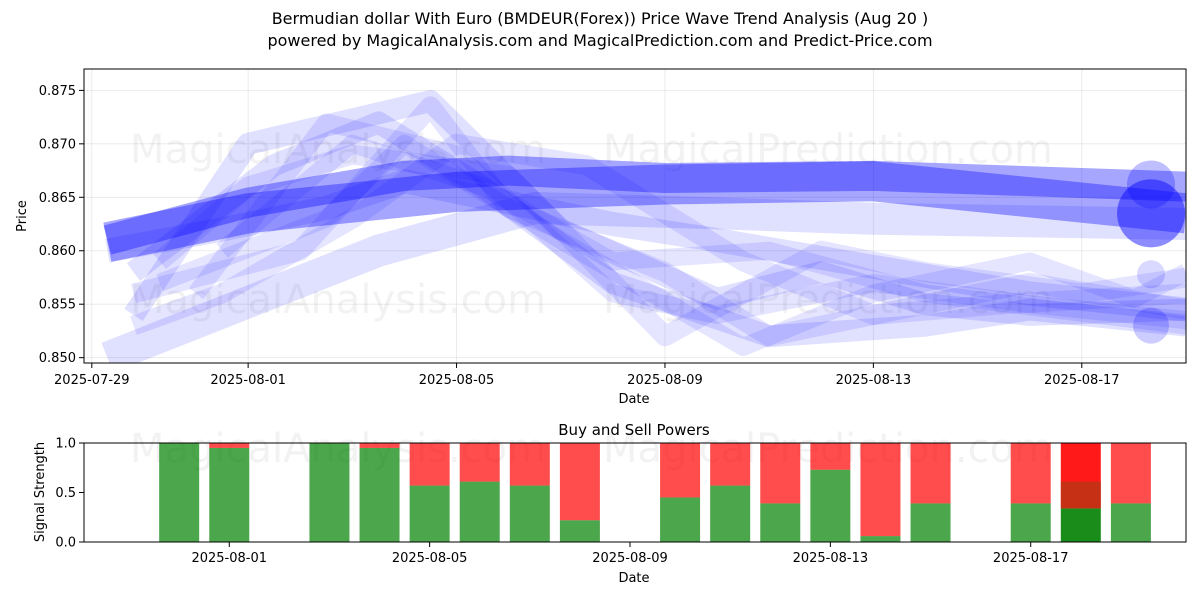 The height and width of the screenshot is (600, 1200). I want to click on price-y-tick-label: 0.860, so click(57, 251).